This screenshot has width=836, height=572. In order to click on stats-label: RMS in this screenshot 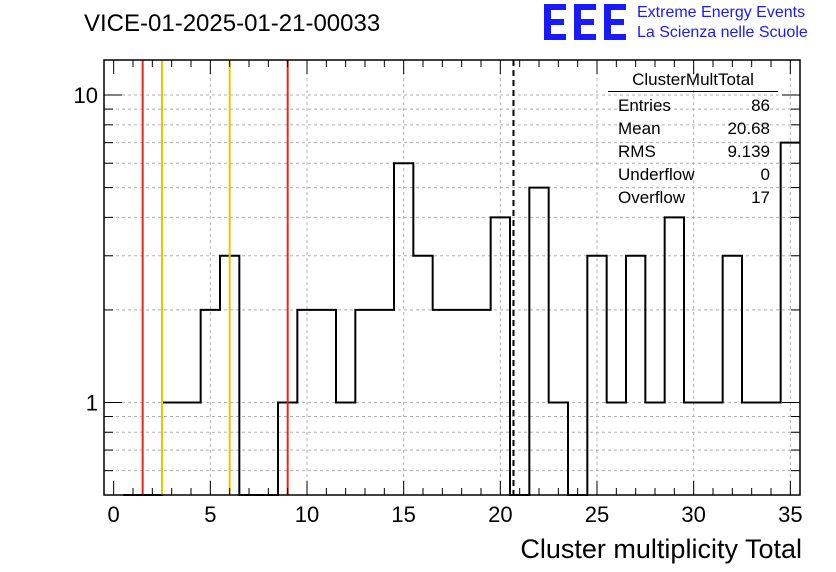, I will do `click(637, 151)`.